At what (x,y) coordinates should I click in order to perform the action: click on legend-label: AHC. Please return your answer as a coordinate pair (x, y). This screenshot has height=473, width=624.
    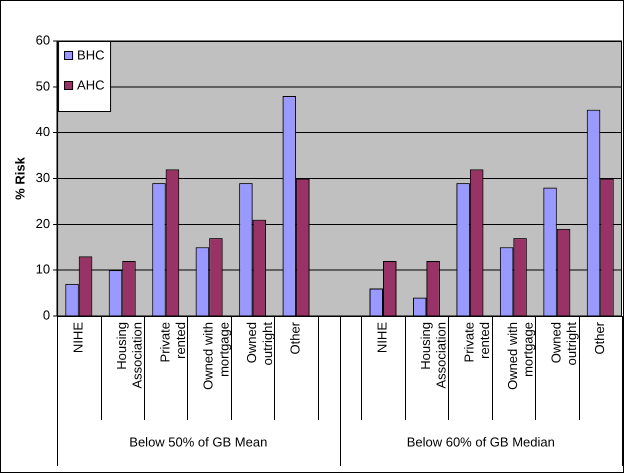
    Looking at the image, I should click on (91, 85).